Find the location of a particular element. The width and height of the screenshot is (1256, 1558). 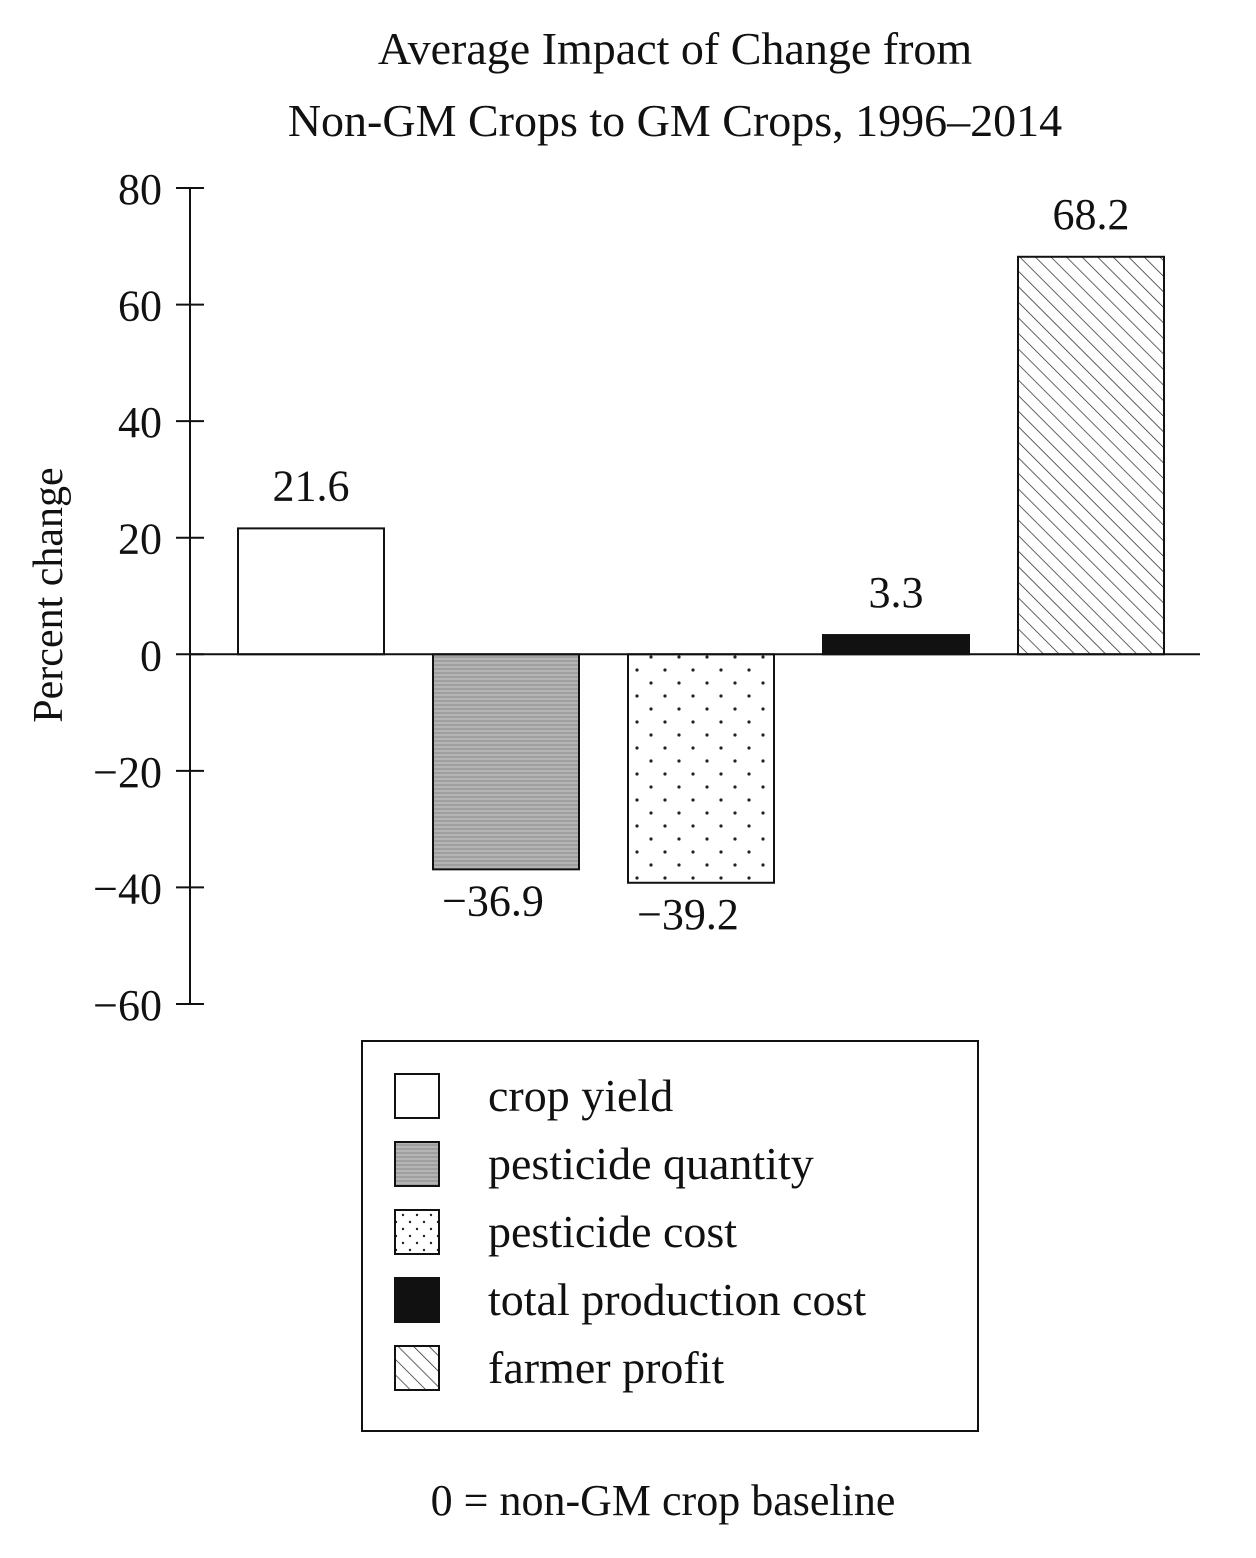

y-tick-label: −60 is located at coordinates (127, 1005).